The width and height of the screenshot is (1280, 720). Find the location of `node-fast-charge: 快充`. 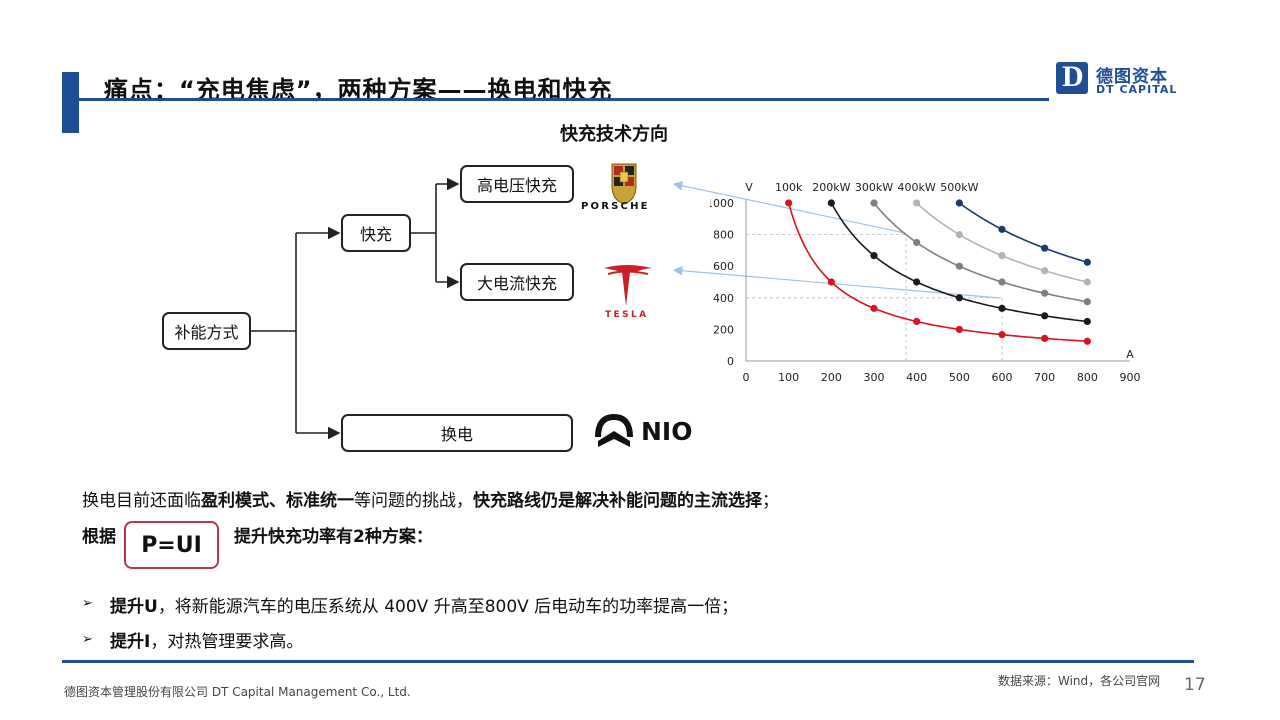

node-fast-charge: 快充 is located at coordinates (376, 233).